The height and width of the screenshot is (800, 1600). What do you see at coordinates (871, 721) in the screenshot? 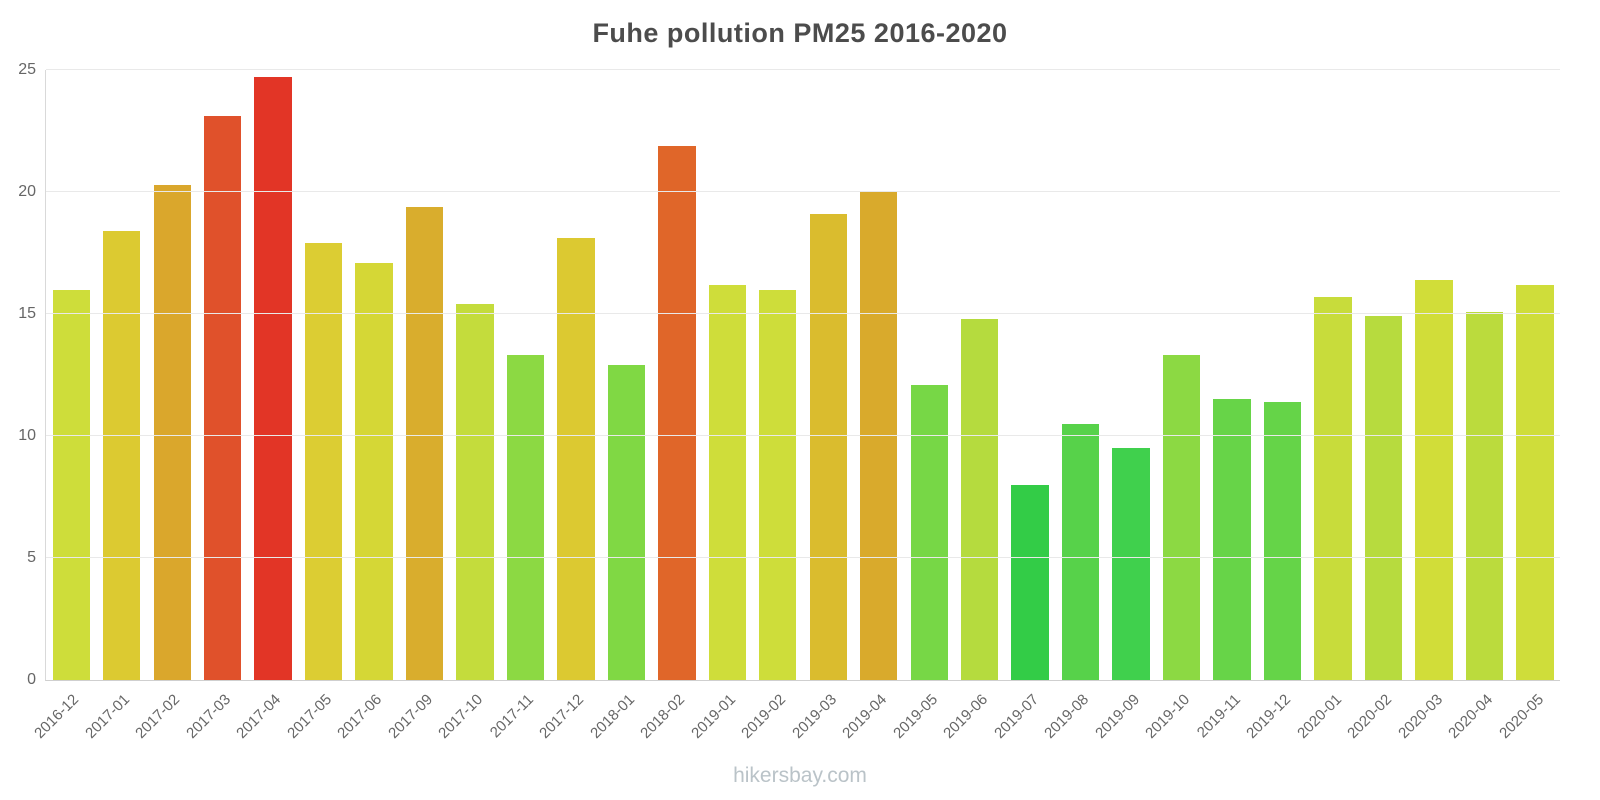
I see `x-tick-slot: 2019-04` at bounding box center [871, 721].